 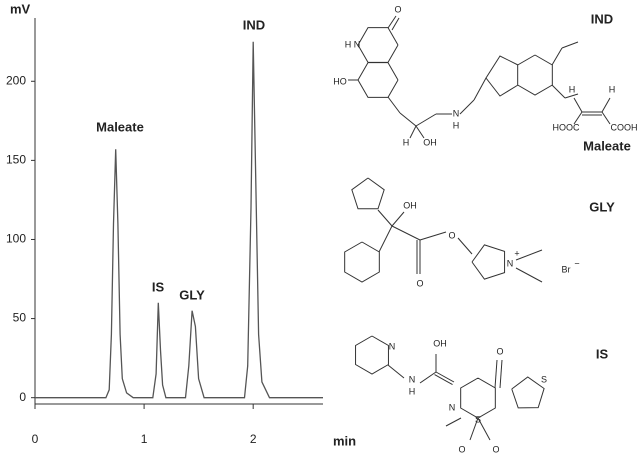 I want to click on peak-label: Maleate, so click(x=120, y=126).